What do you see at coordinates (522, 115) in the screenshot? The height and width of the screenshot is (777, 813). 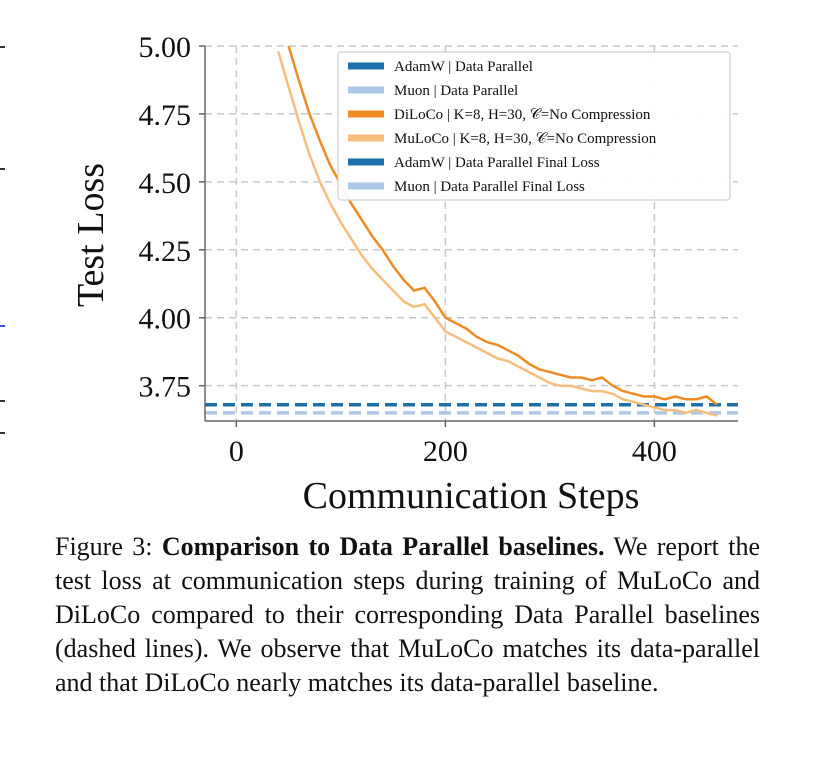 I see `legend-label: DiLoCo | K=8, H=30, 𝒞=No Compression` at bounding box center [522, 115].